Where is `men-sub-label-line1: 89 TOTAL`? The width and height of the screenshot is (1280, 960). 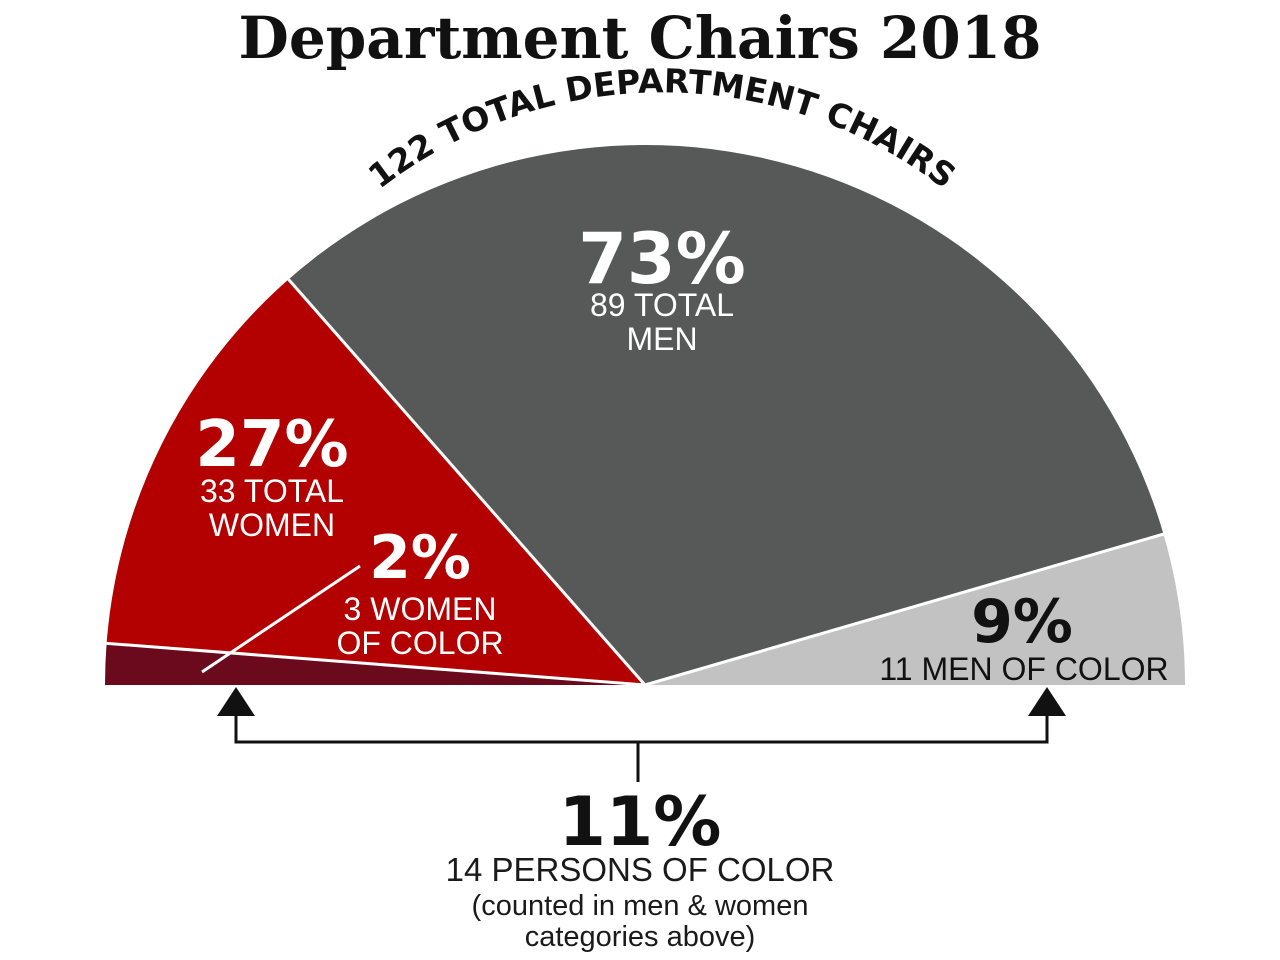
men-sub-label-line1: 89 TOTAL is located at coordinates (662, 305).